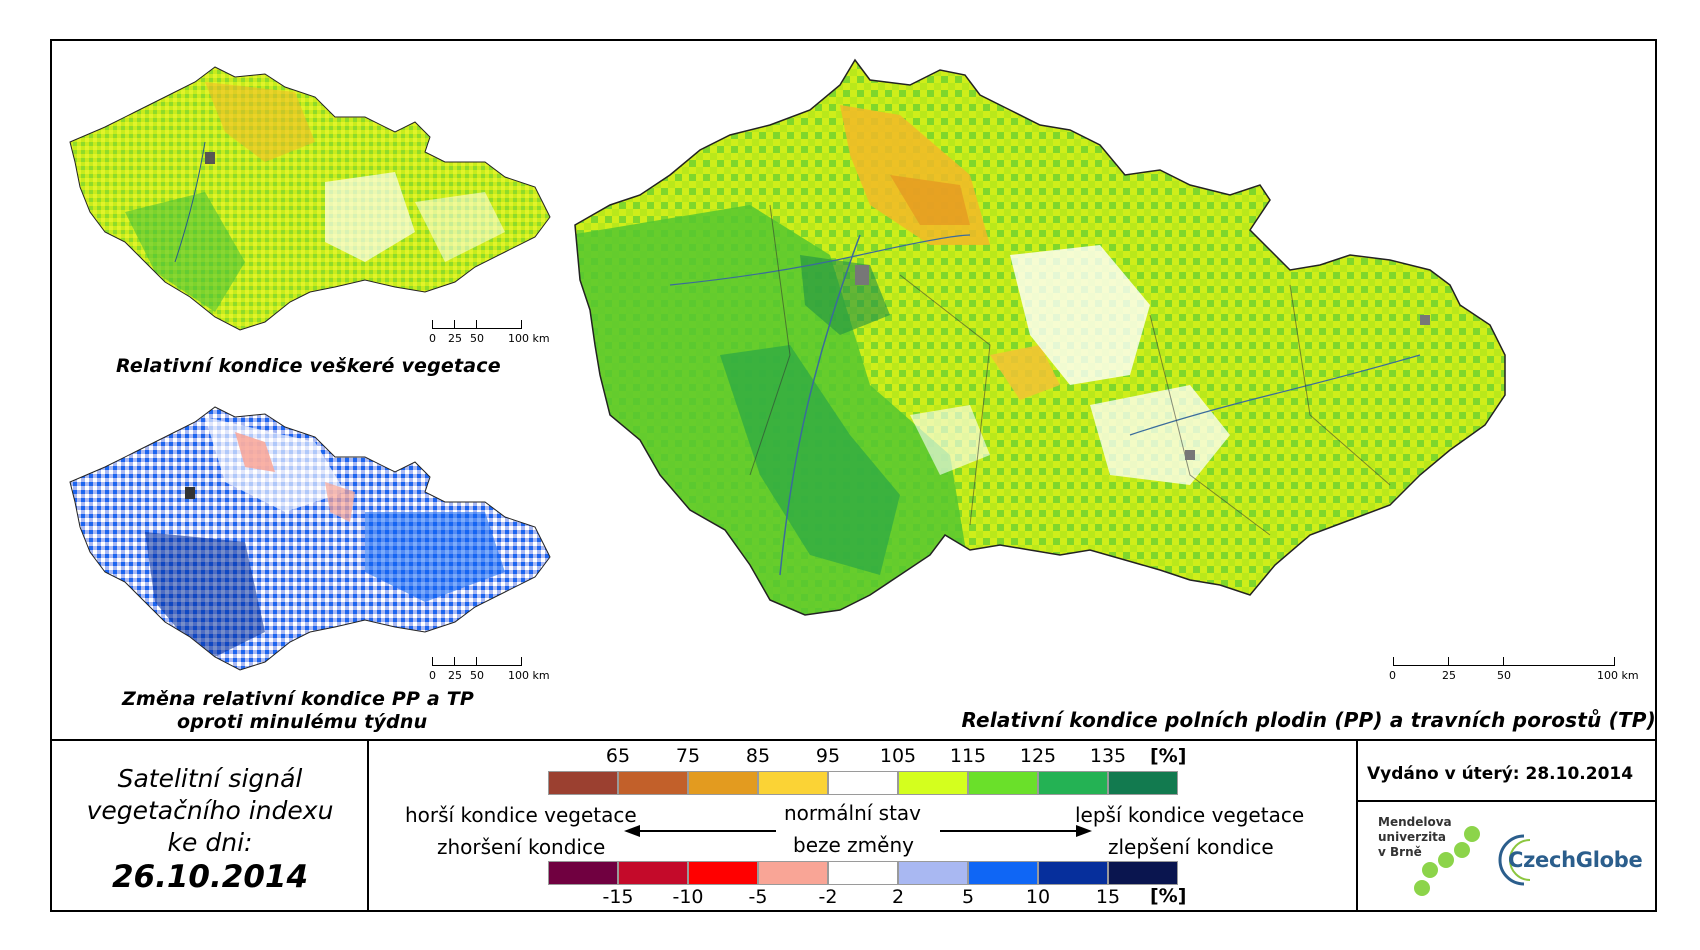  What do you see at coordinates (828, 756) in the screenshot?
I see `condition-tick-label: 95` at bounding box center [828, 756].